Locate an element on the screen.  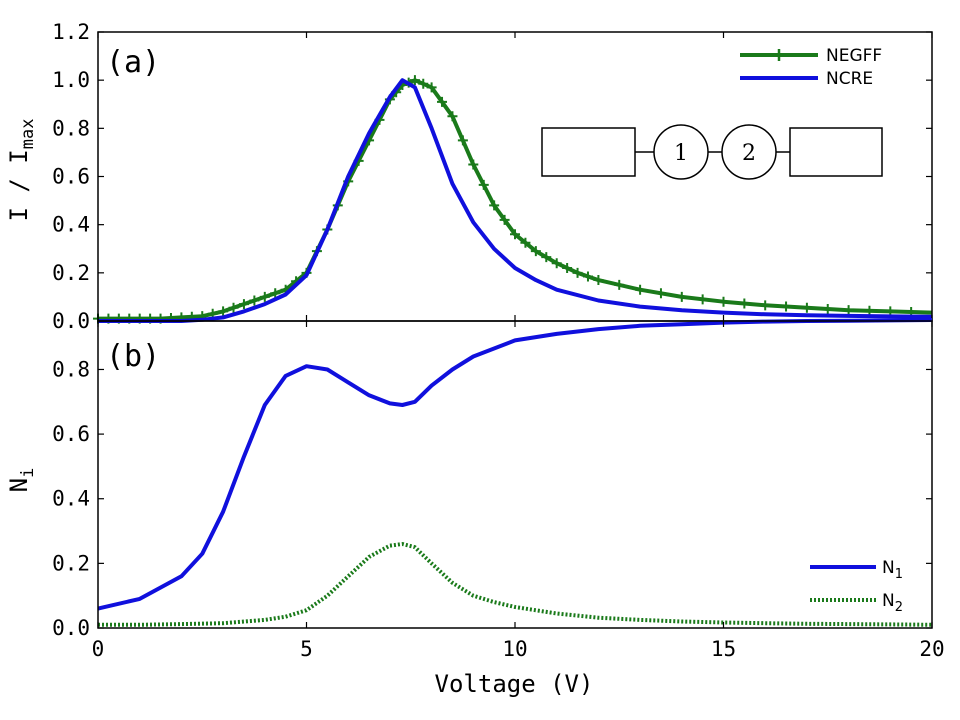
ytick-label-a-5: 1.0 is located at coordinates (71, 80).